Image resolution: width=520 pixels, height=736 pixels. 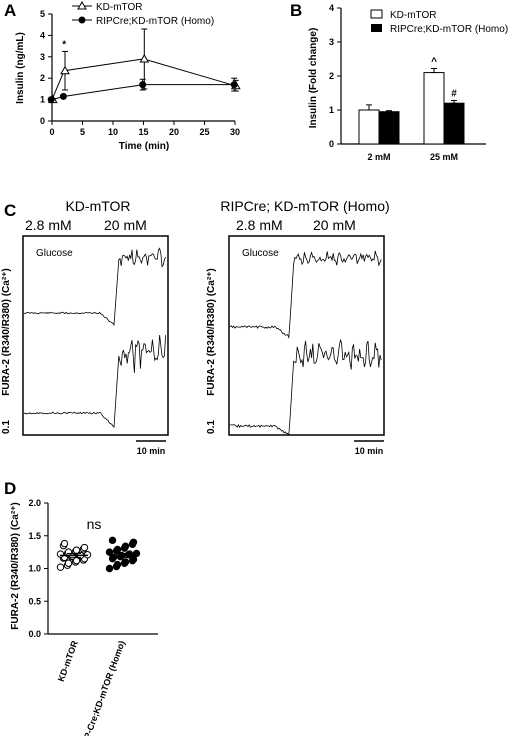 I want to click on a-x-tick-label: 25, so click(x=204, y=132).